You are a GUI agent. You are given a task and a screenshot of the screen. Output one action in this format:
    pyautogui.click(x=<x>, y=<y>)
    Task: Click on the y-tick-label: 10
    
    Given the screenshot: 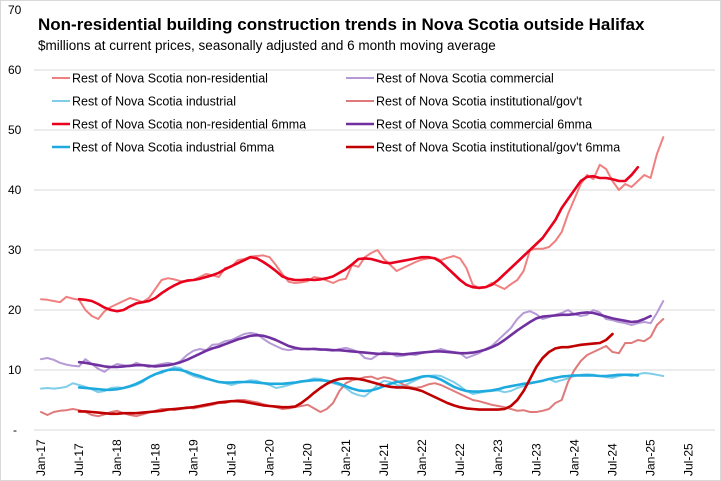 What is the action you would take?
    pyautogui.click(x=15, y=370)
    